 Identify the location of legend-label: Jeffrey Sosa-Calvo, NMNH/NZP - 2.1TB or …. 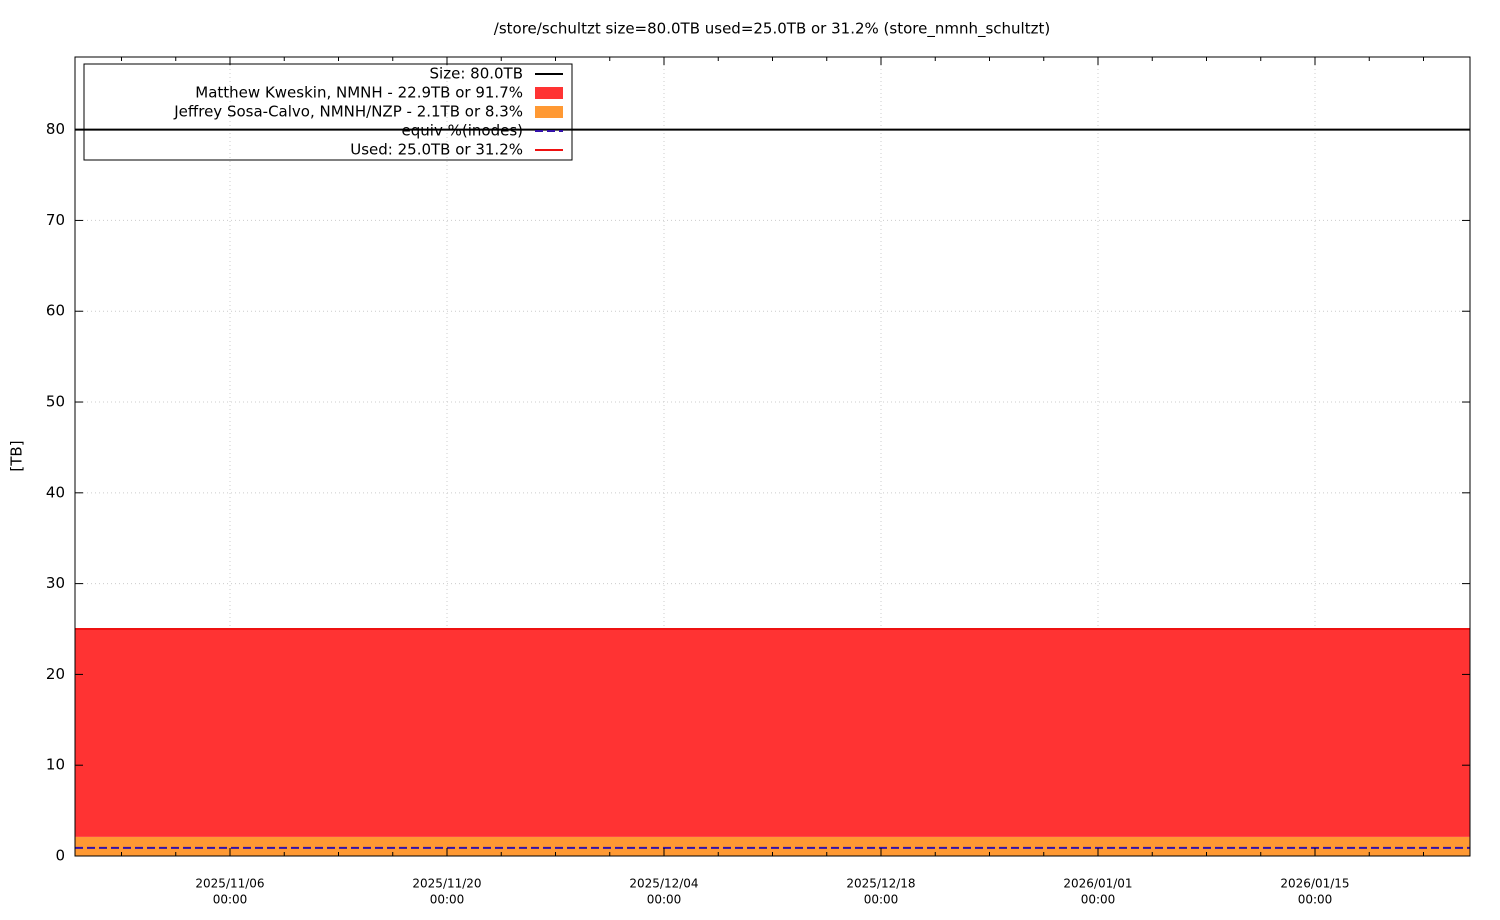
(348, 112).